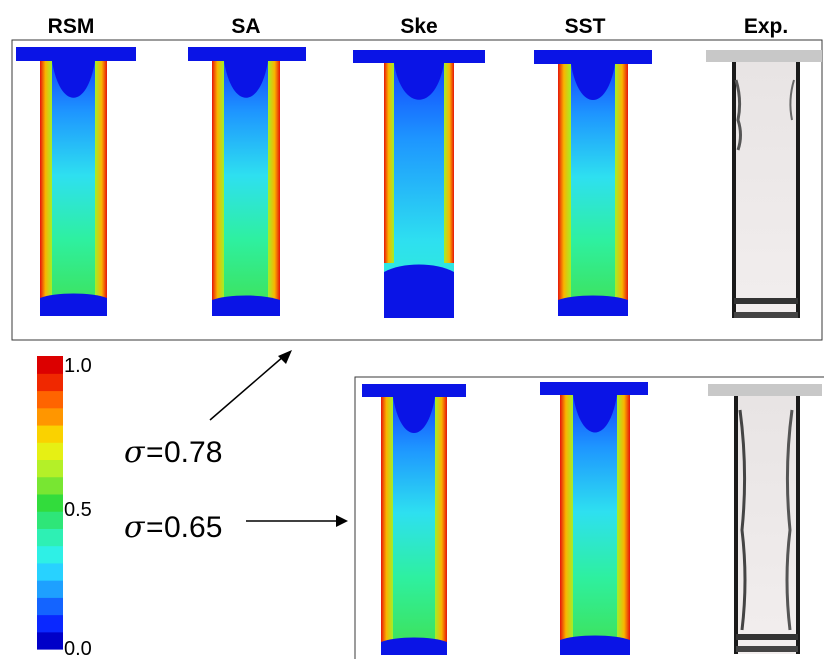 The width and height of the screenshot is (824, 659). I want to click on sigma-symbol-bottom: σ, so click(135, 527).